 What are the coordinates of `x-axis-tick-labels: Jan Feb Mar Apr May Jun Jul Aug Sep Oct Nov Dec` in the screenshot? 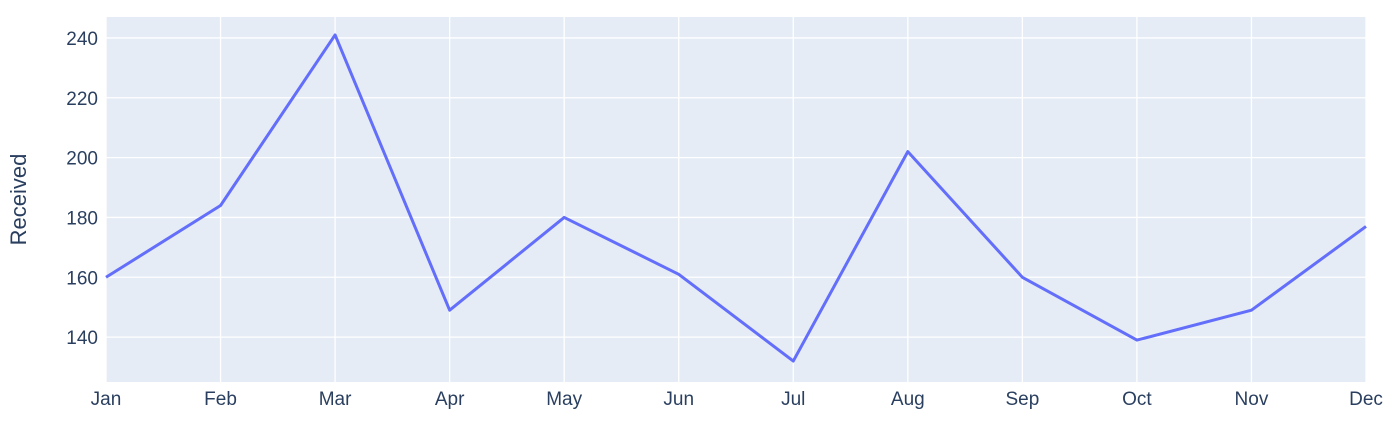 It's located at (737, 399).